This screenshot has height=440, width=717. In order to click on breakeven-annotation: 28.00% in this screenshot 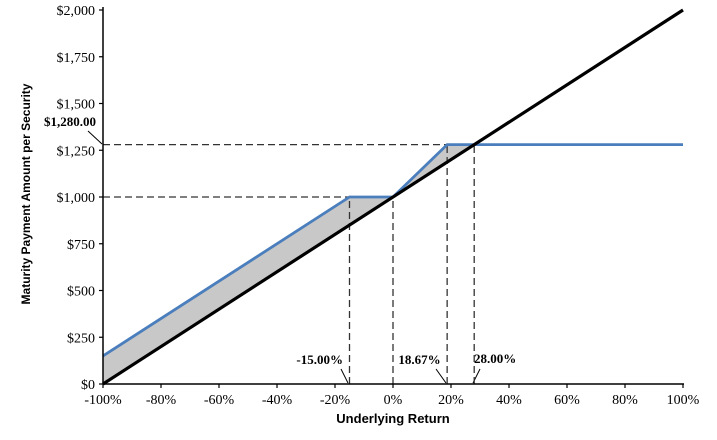, I will do `click(495, 358)`.